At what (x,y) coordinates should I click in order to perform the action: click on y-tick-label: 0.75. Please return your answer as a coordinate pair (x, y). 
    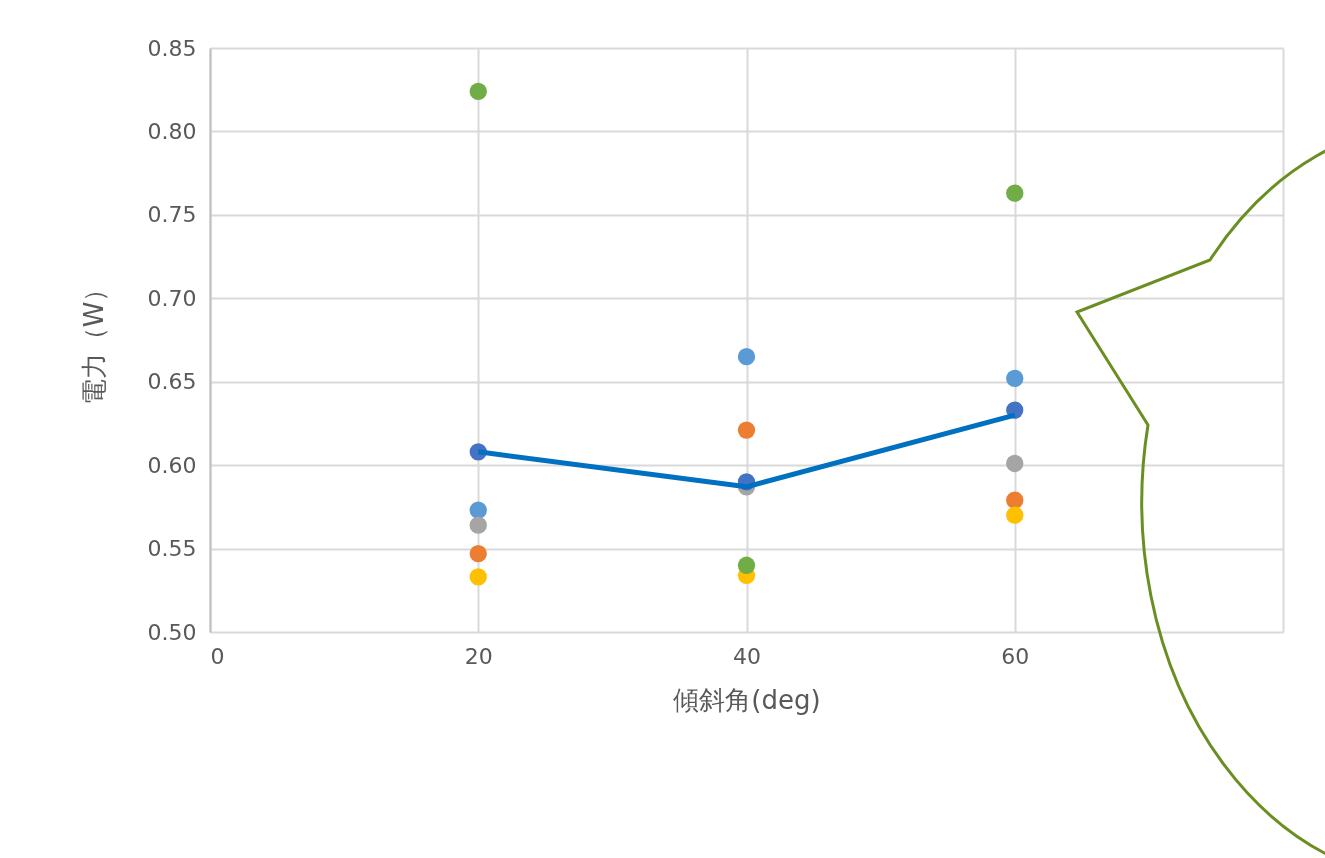
    Looking at the image, I should click on (172, 215).